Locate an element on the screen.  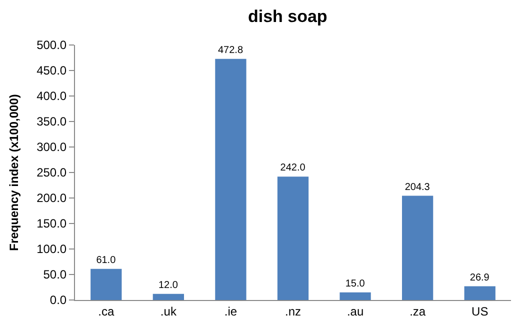
y-tick-label: 500.0 is located at coordinates (51, 45).